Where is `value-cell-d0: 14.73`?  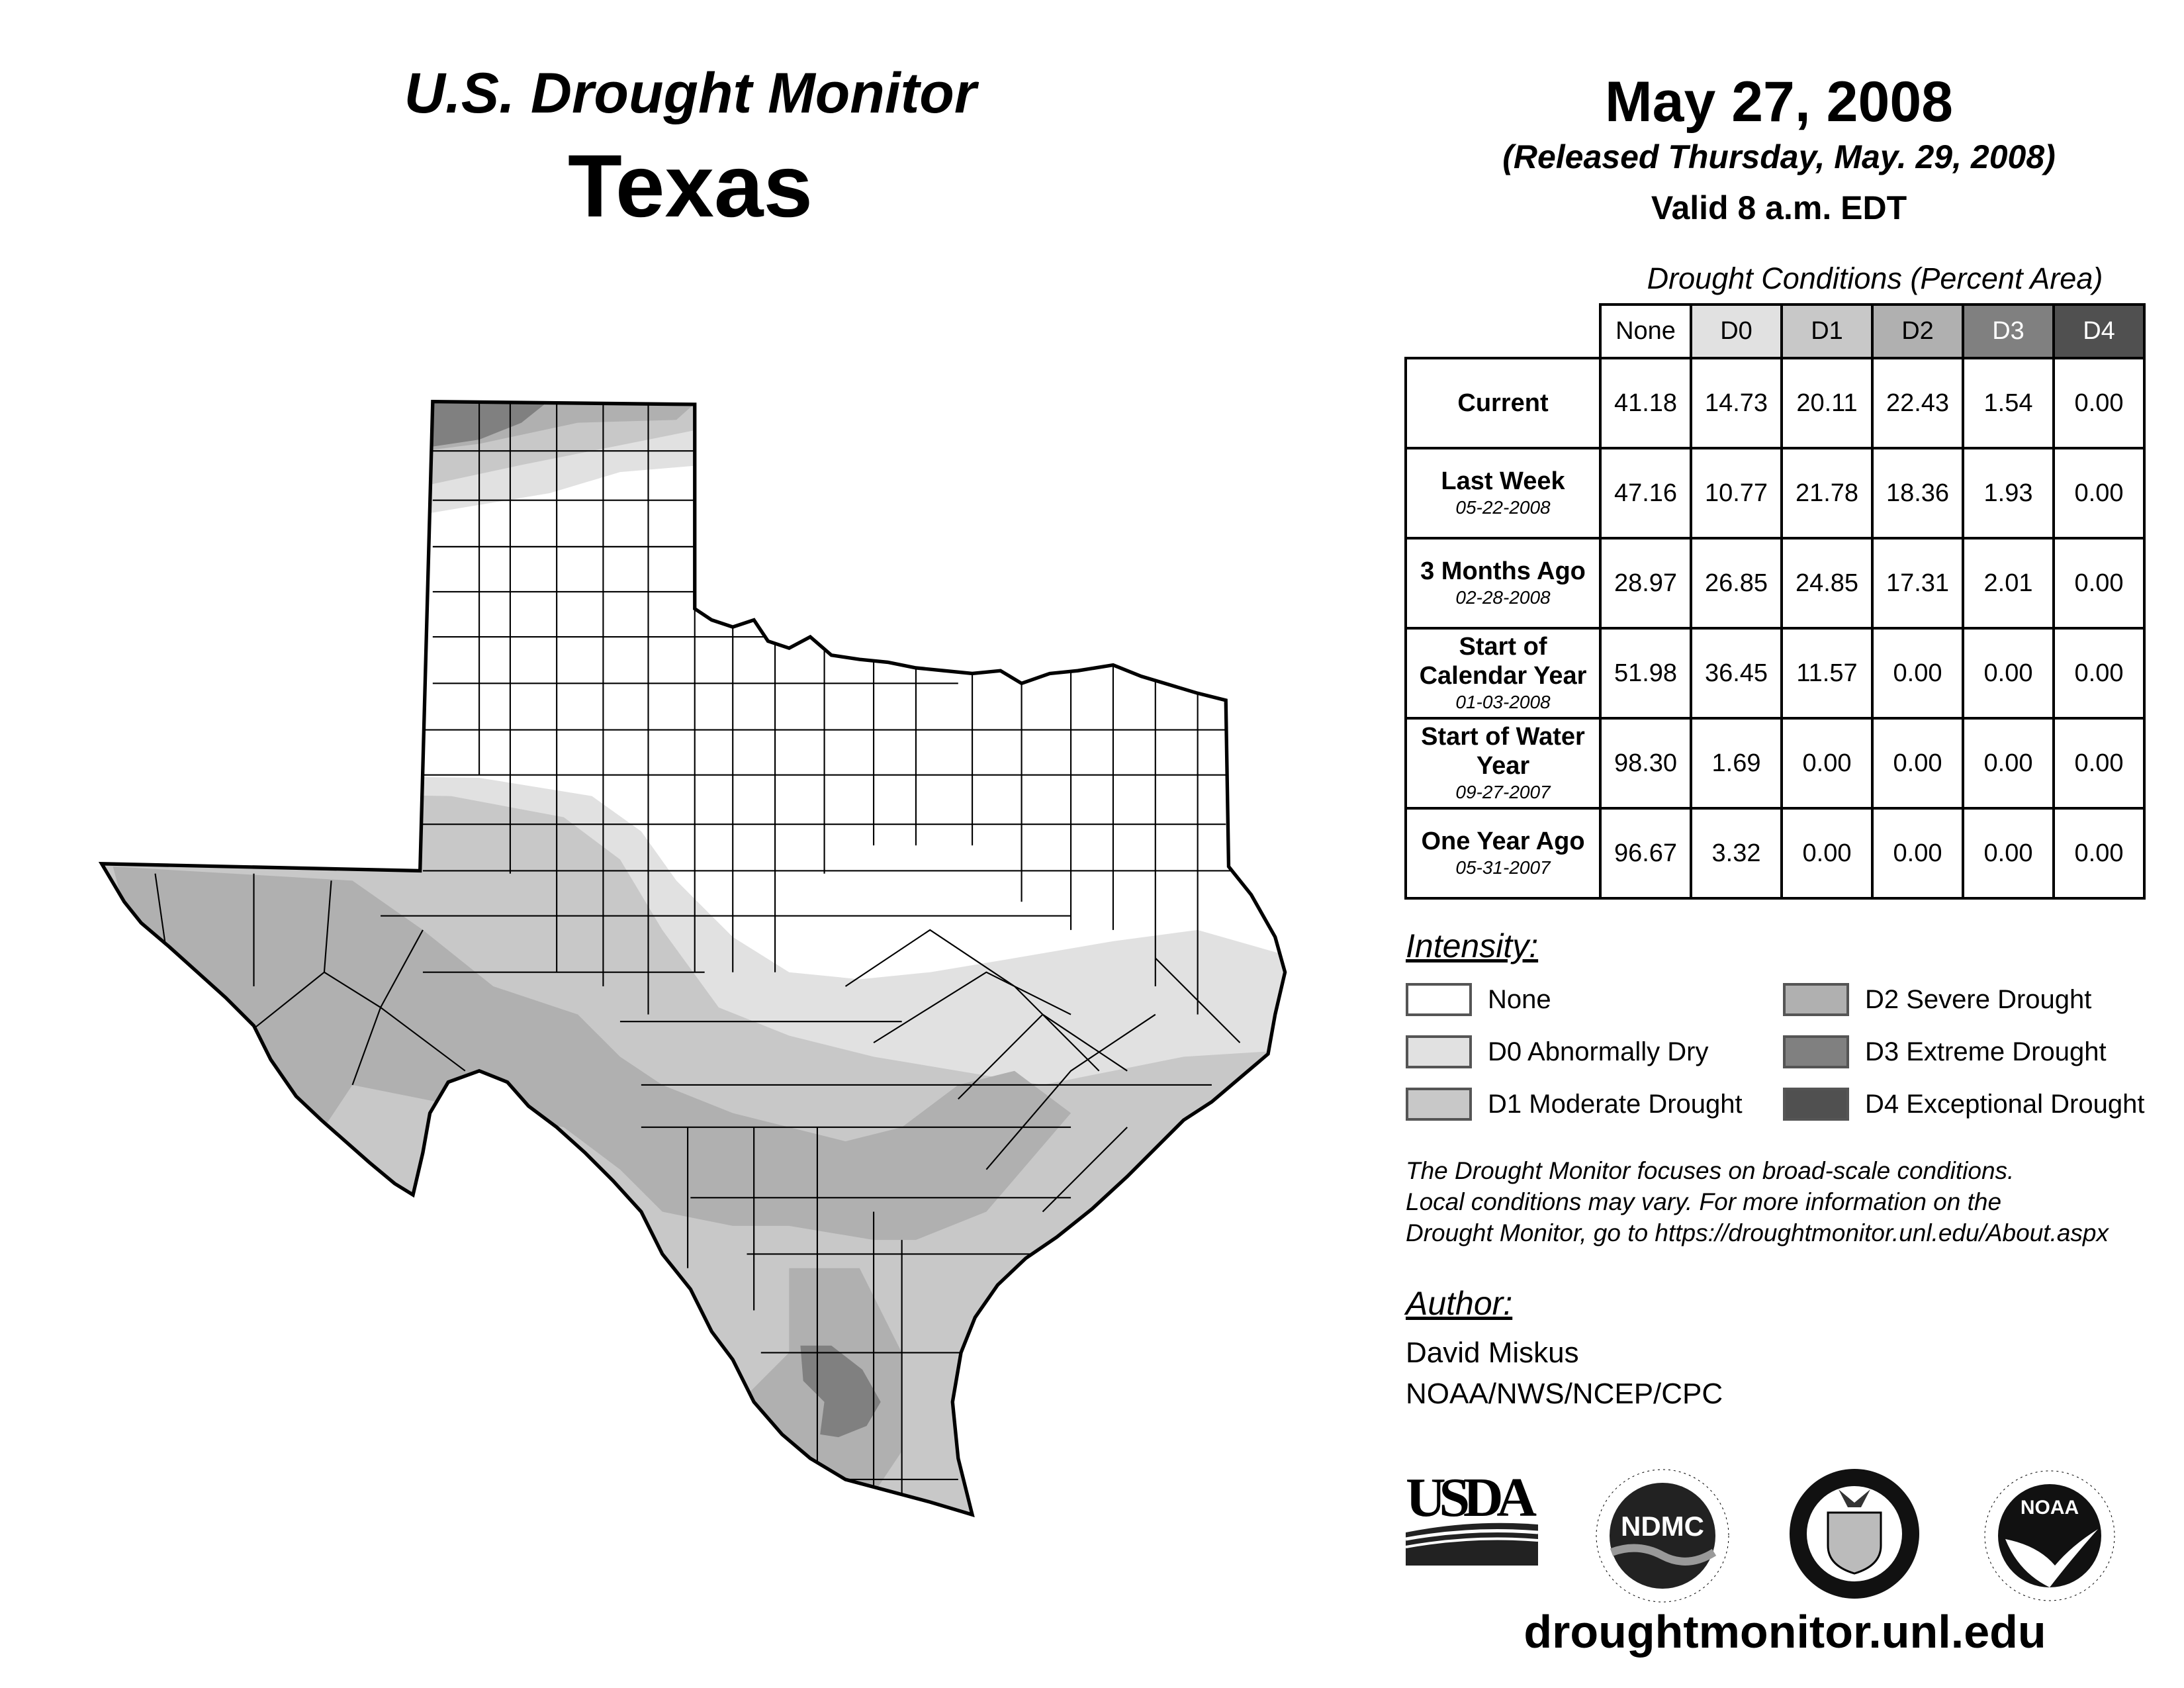
value-cell-d0: 14.73 is located at coordinates (1736, 403).